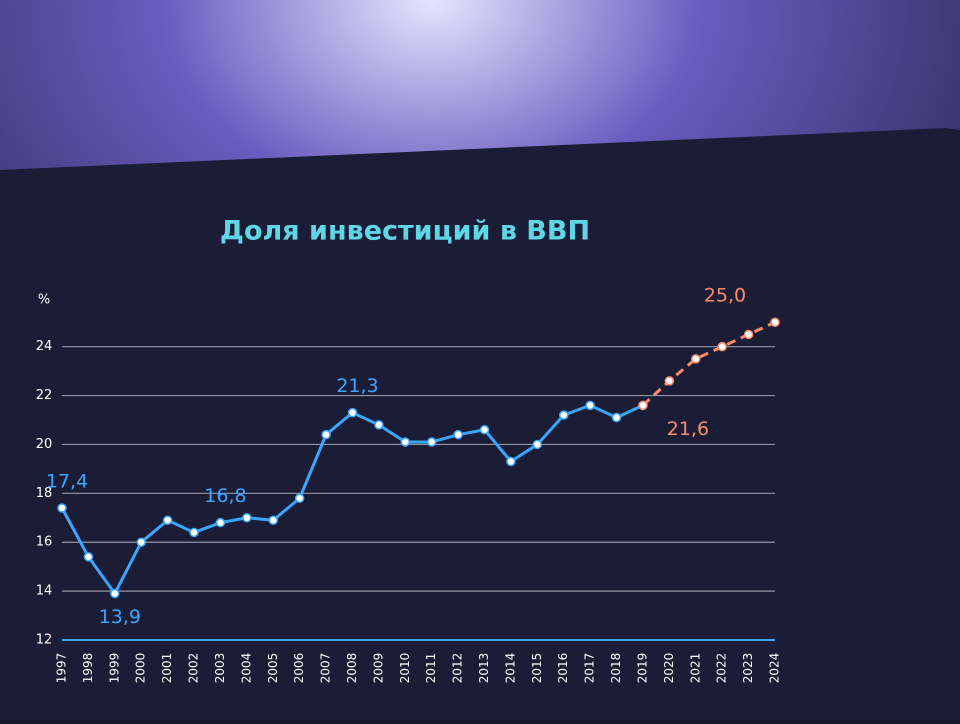 Image resolution: width=960 pixels, height=724 pixels. What do you see at coordinates (458, 668) in the screenshot?
I see `x-tick-label: 2012` at bounding box center [458, 668].